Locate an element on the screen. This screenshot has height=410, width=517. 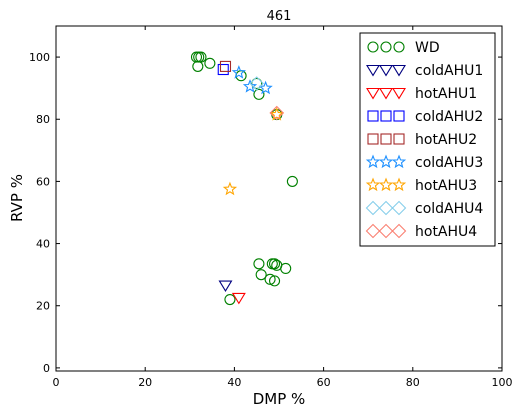
y-tick-label-20: 20 is located at coordinates (43, 306).